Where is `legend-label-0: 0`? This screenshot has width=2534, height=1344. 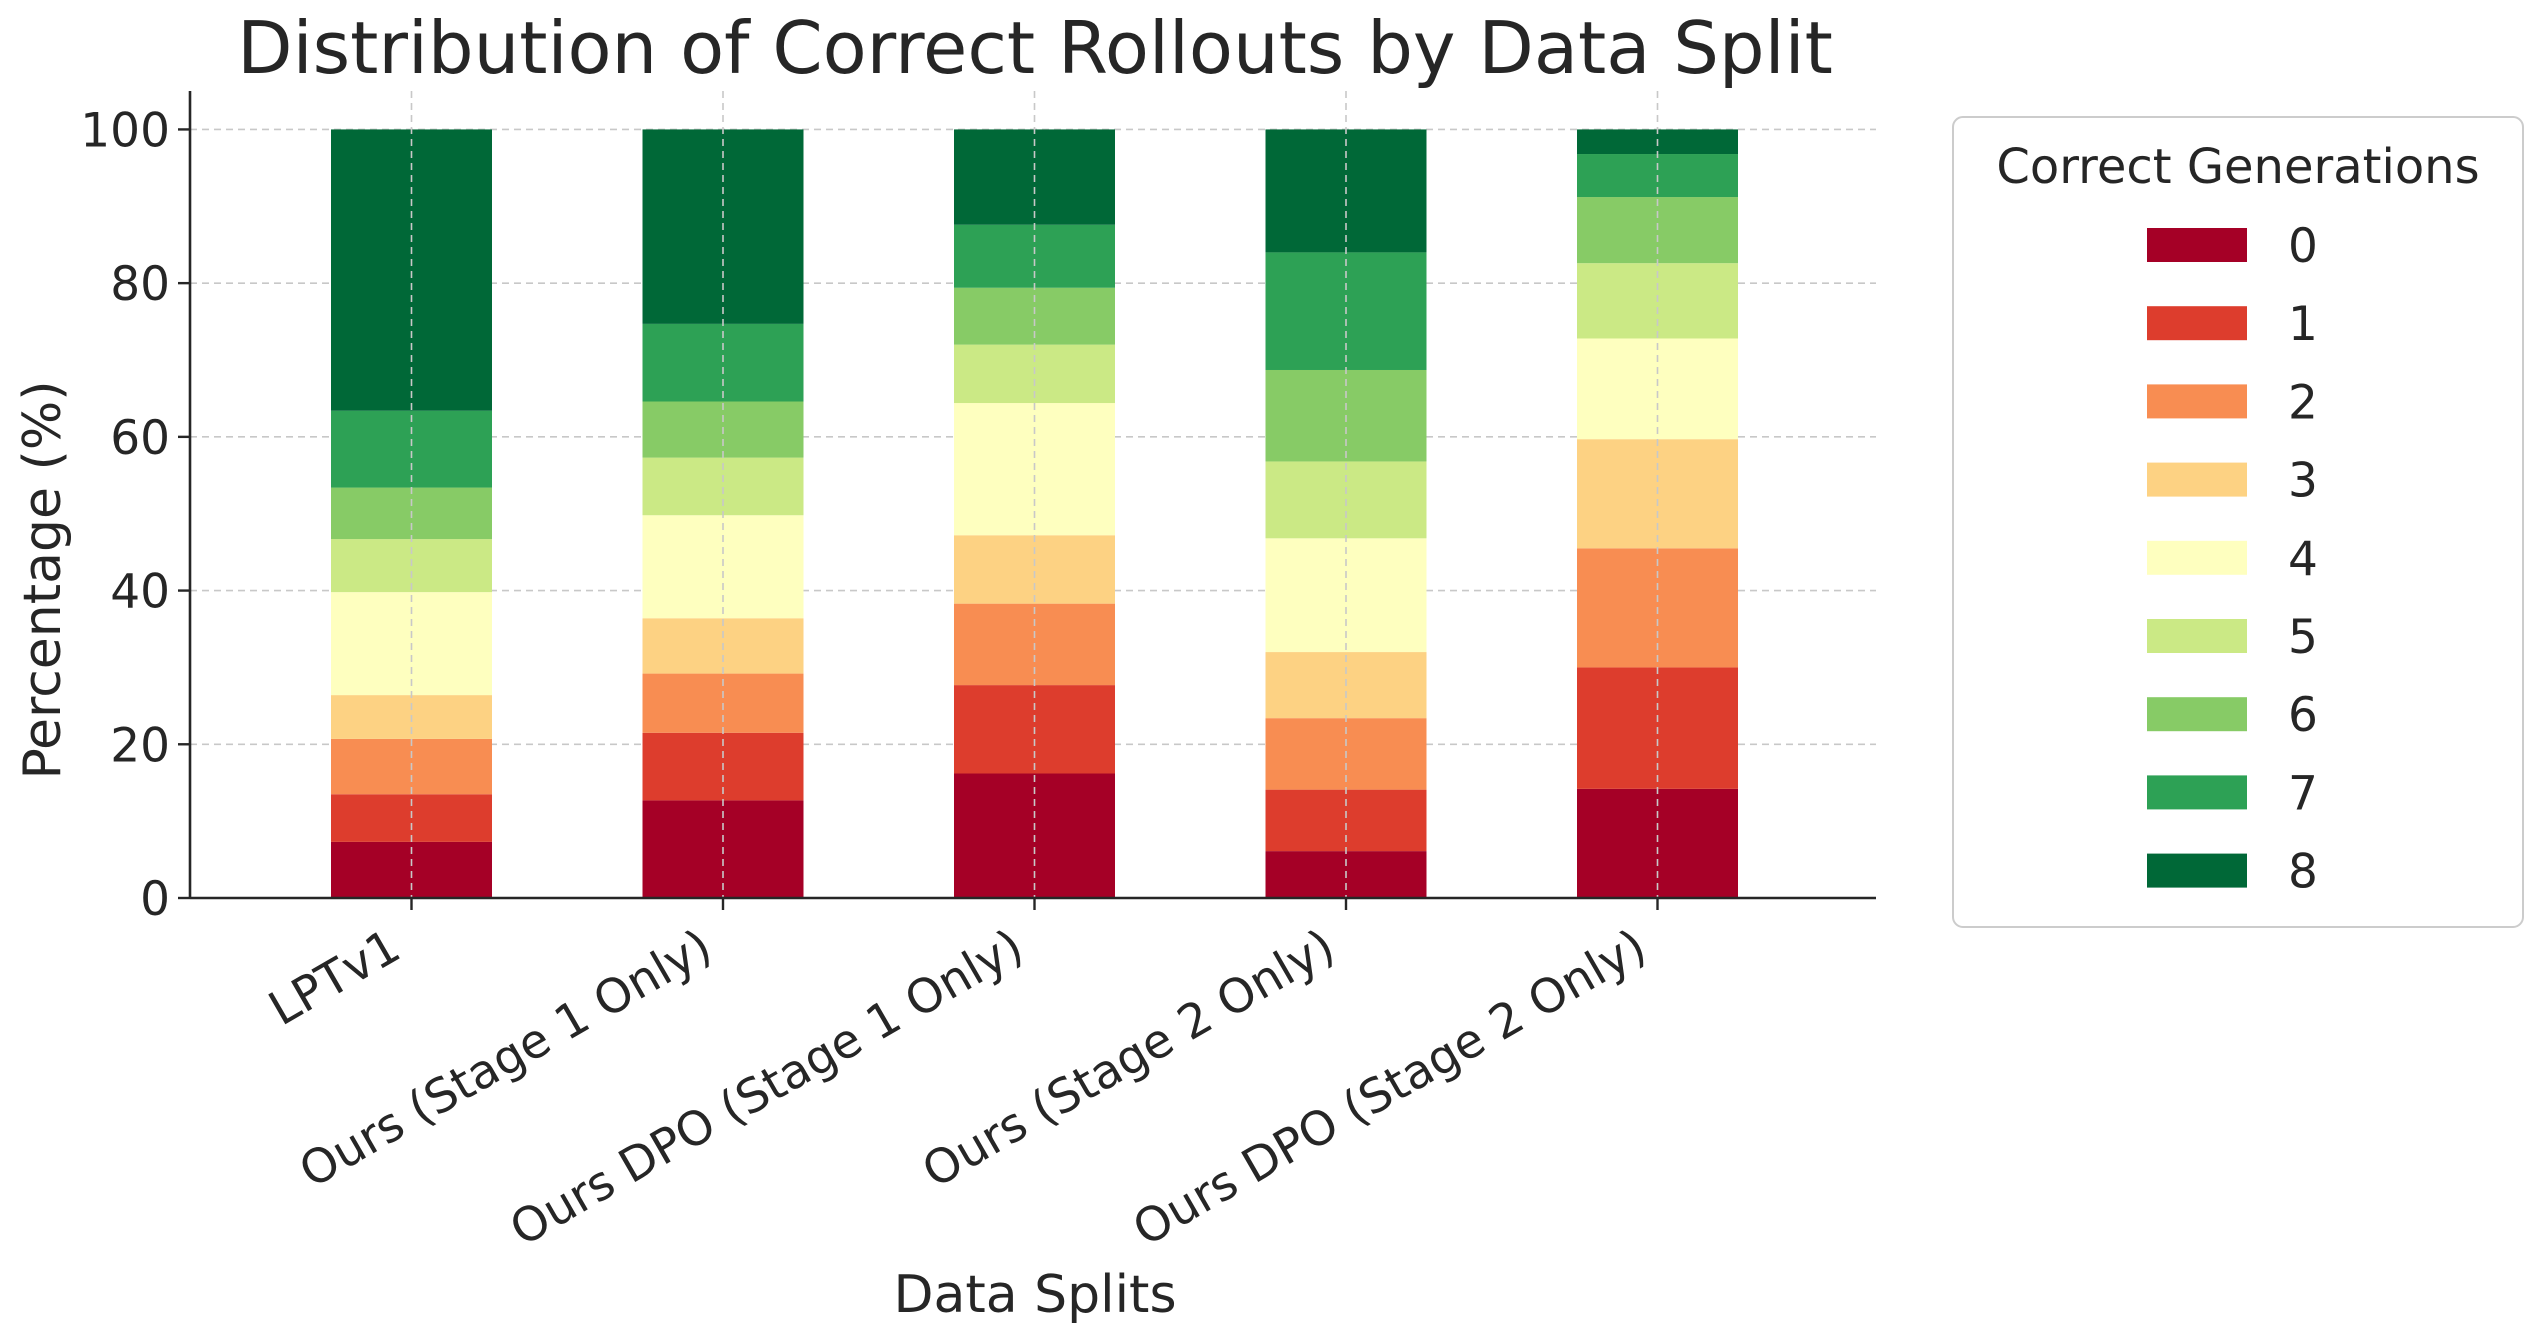
legend-label-0: 0 is located at coordinates (2303, 246).